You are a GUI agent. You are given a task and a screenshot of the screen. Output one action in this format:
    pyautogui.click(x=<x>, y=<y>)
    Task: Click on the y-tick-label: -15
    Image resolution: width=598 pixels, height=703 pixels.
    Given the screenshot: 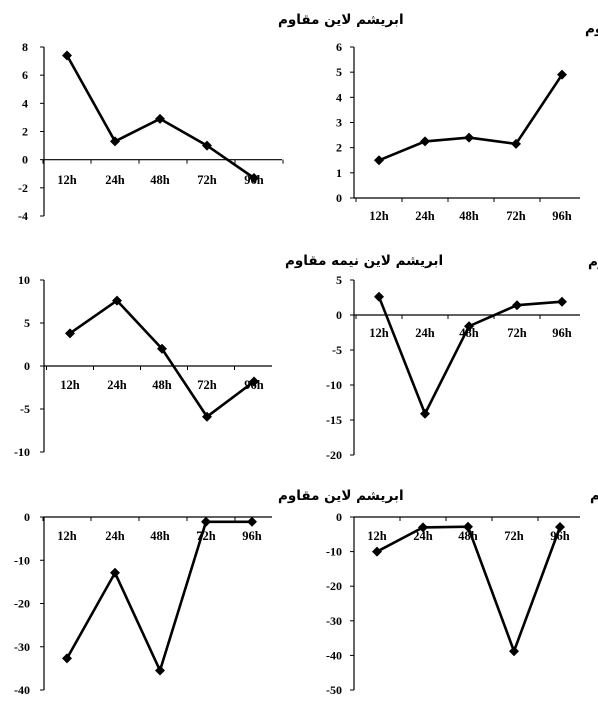 What is the action you would take?
    pyautogui.click(x=334, y=420)
    